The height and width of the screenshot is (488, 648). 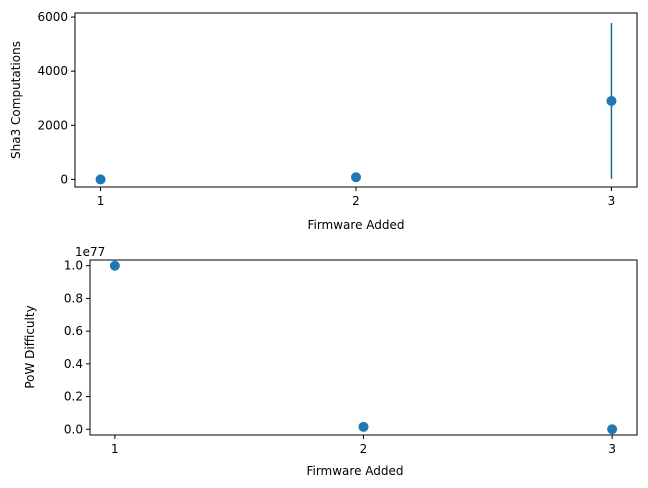 I want to click on offset-label: 1e77, so click(x=90, y=252).